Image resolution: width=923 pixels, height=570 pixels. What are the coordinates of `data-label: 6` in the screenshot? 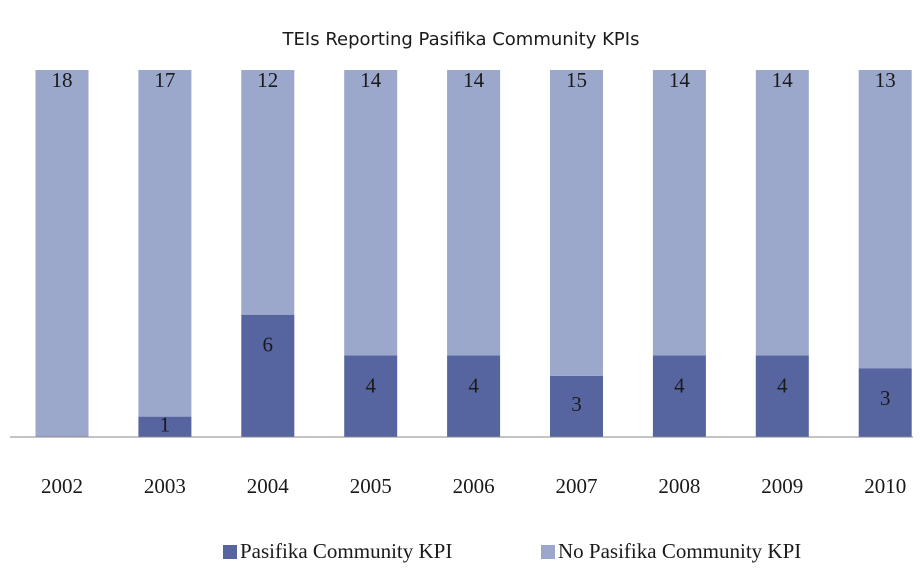 It's located at (268, 344).